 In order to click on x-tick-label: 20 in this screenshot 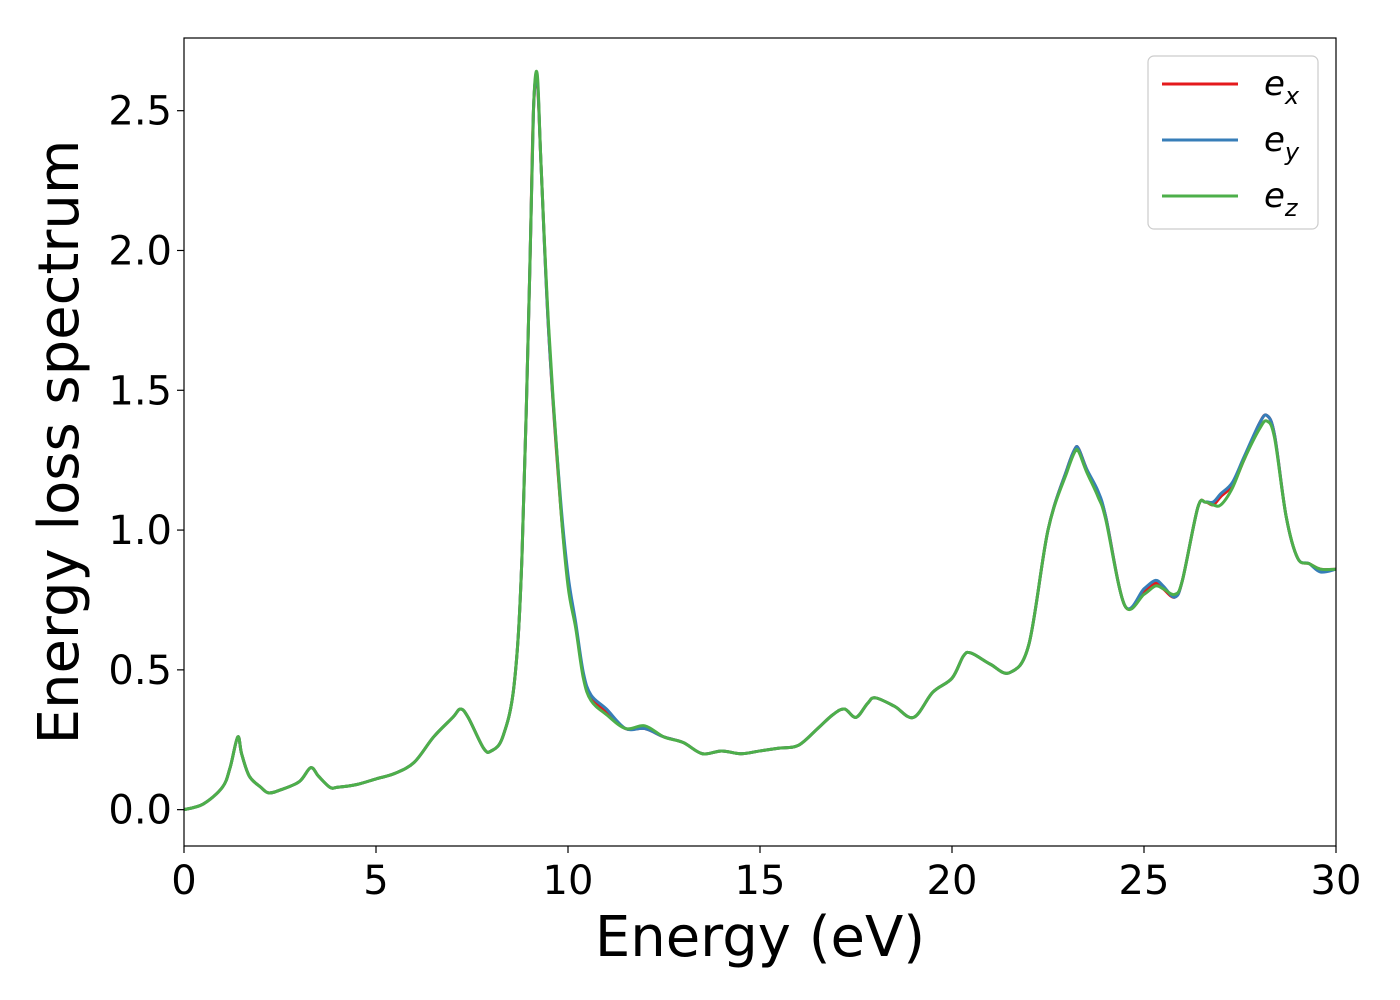, I will do `click(952, 881)`.